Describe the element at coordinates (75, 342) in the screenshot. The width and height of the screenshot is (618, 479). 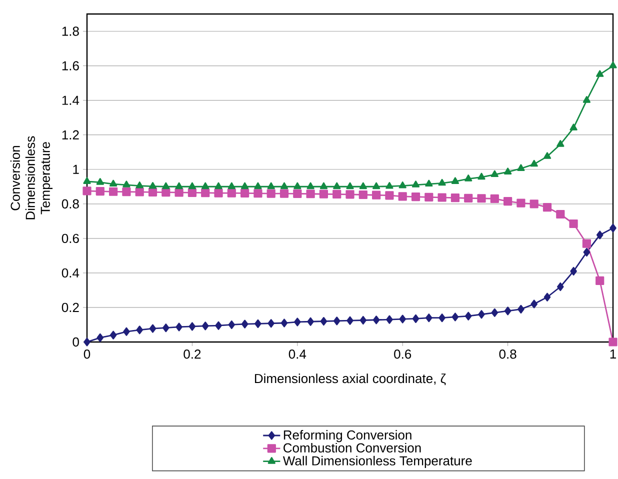
I see `y-tick-label: 0` at that location.